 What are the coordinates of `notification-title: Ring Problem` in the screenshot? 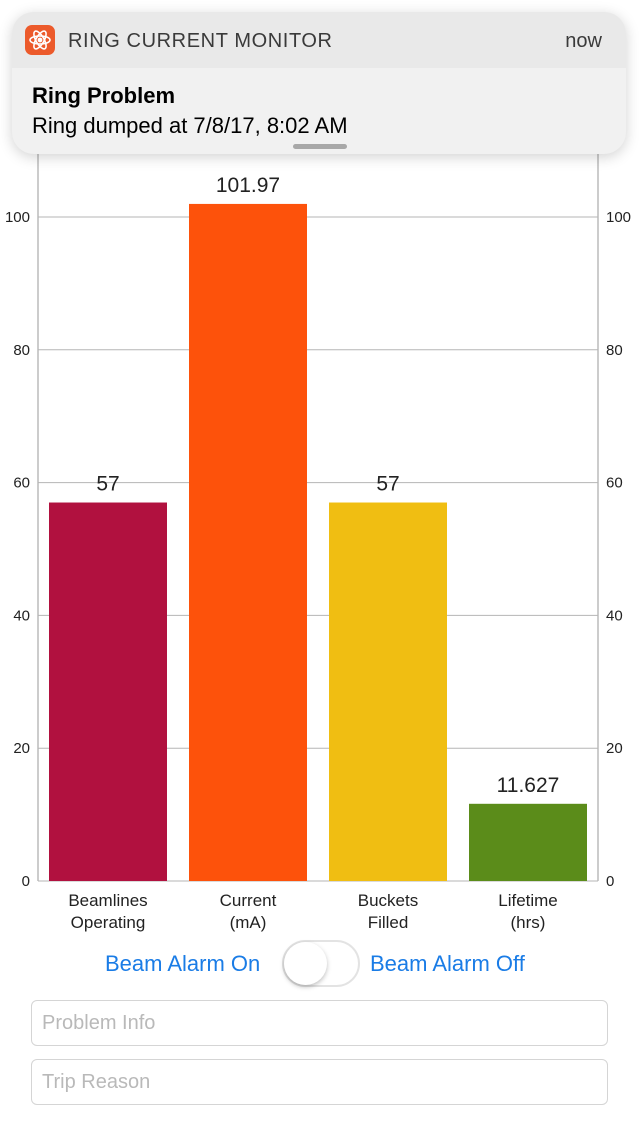 It's located at (104, 95).